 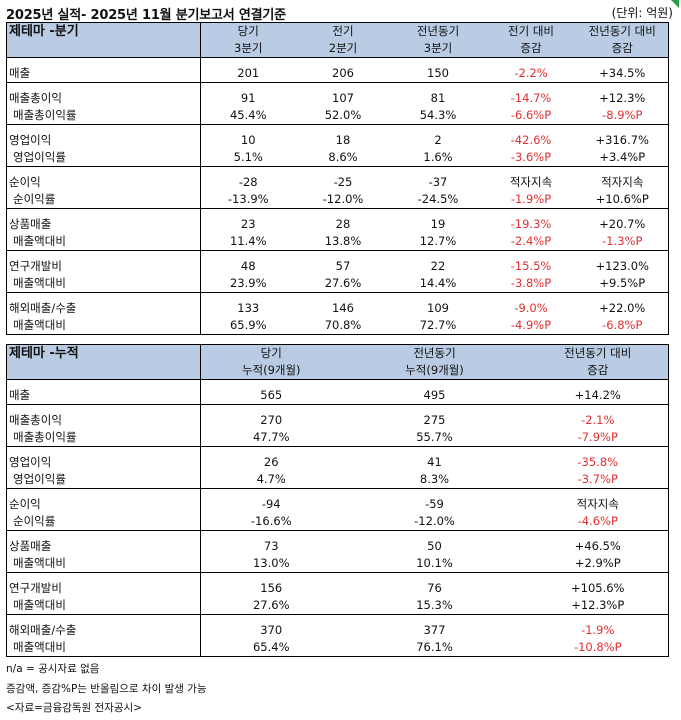 I want to click on table-row: 영업이익률 4.7% 8.3% -3.7%P, so click(x=337, y=480).